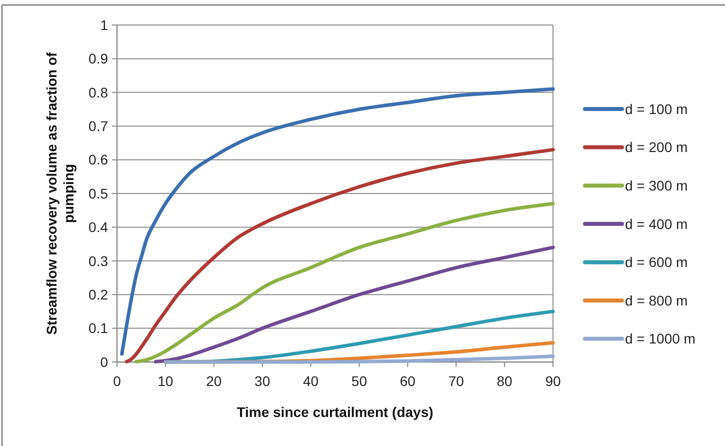  I want to click on legend-label: d = 800 m, so click(656, 300).